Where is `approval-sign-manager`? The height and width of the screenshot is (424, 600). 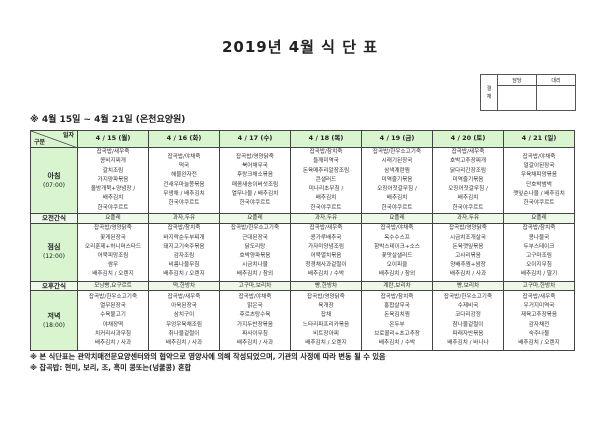 approval-sign-manager is located at coordinates (517, 98).